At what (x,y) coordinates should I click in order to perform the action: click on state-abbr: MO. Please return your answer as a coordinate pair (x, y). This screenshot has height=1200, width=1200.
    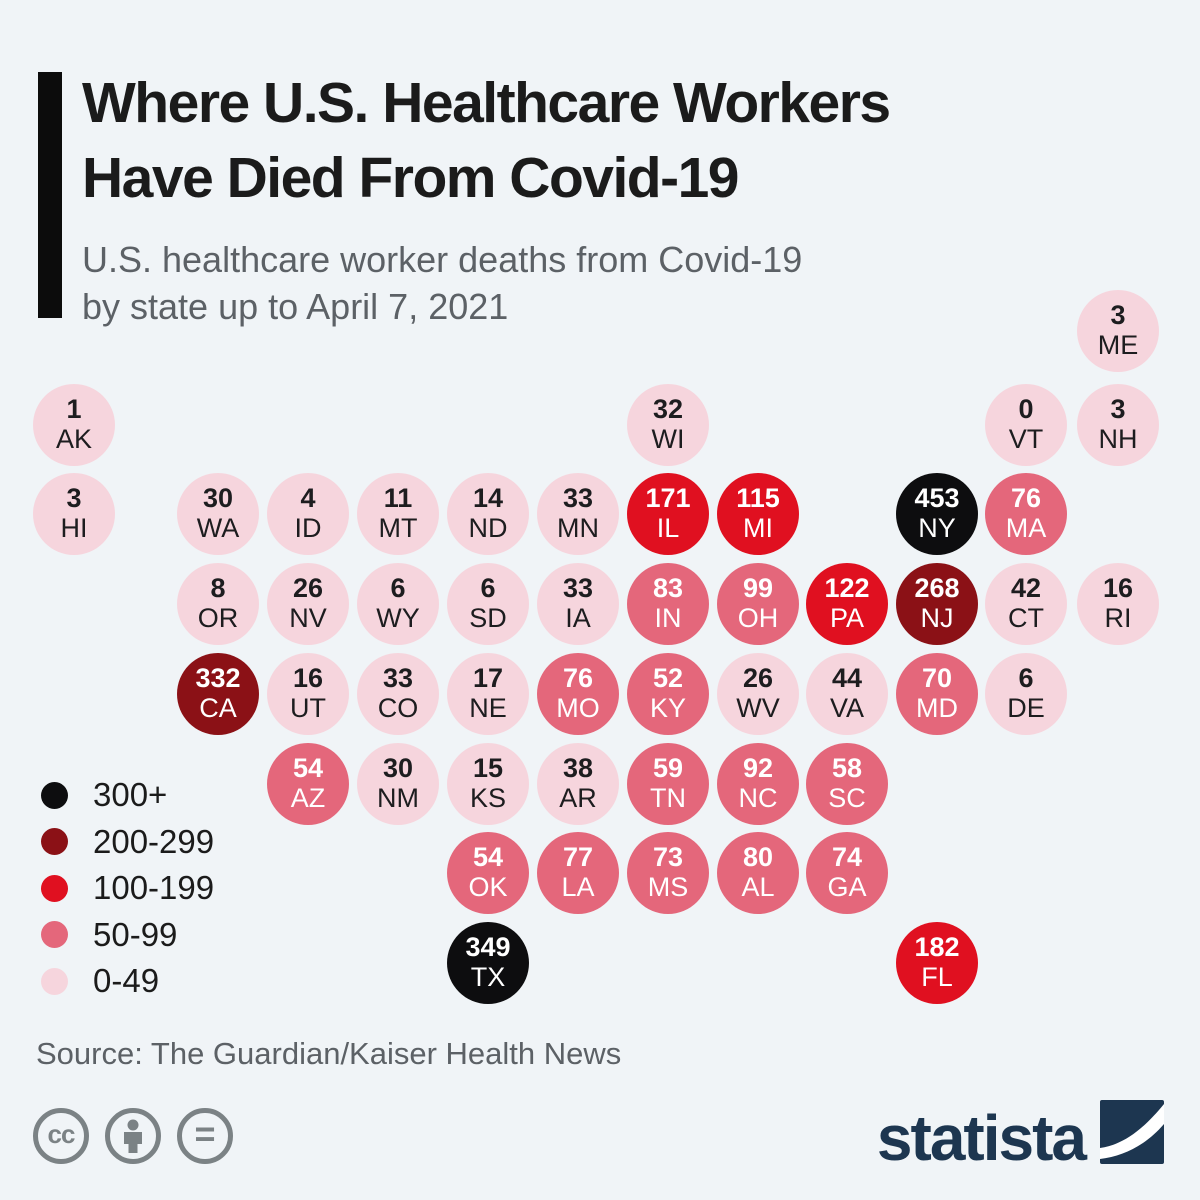
    Looking at the image, I should click on (578, 708).